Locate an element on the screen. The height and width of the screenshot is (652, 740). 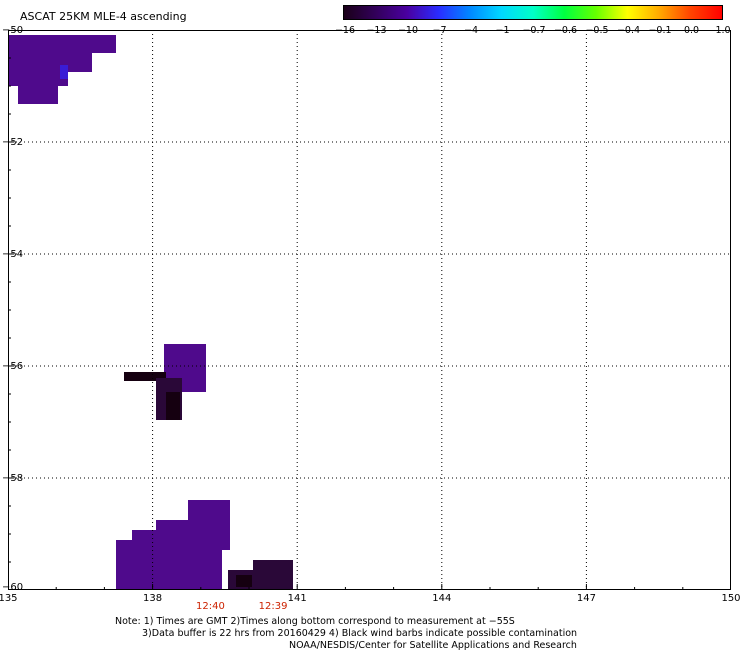
lon-label: 141 is located at coordinates (297, 598).